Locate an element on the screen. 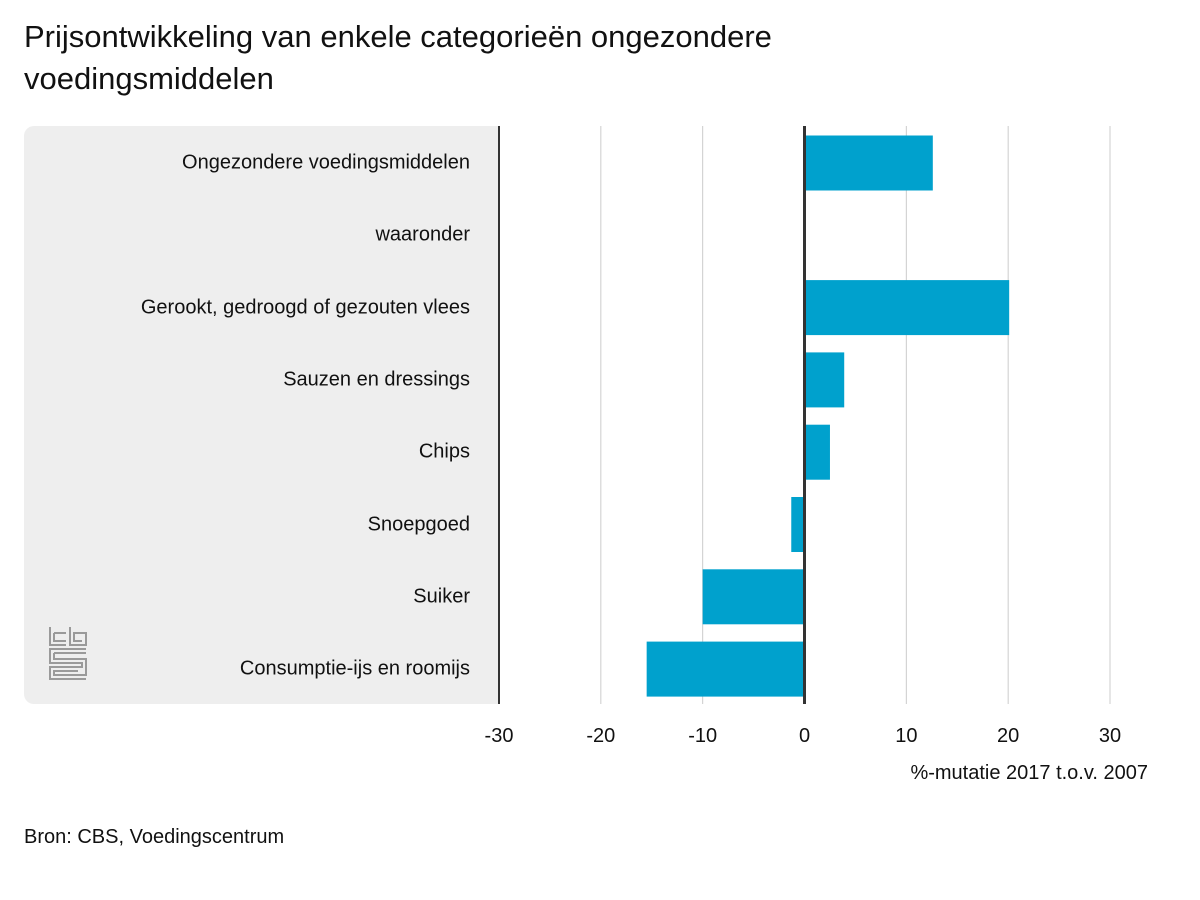 The image size is (1200, 900). x-axis-title: %-mutatie 2017 t.o.v. 2007 is located at coordinates (1029, 773).